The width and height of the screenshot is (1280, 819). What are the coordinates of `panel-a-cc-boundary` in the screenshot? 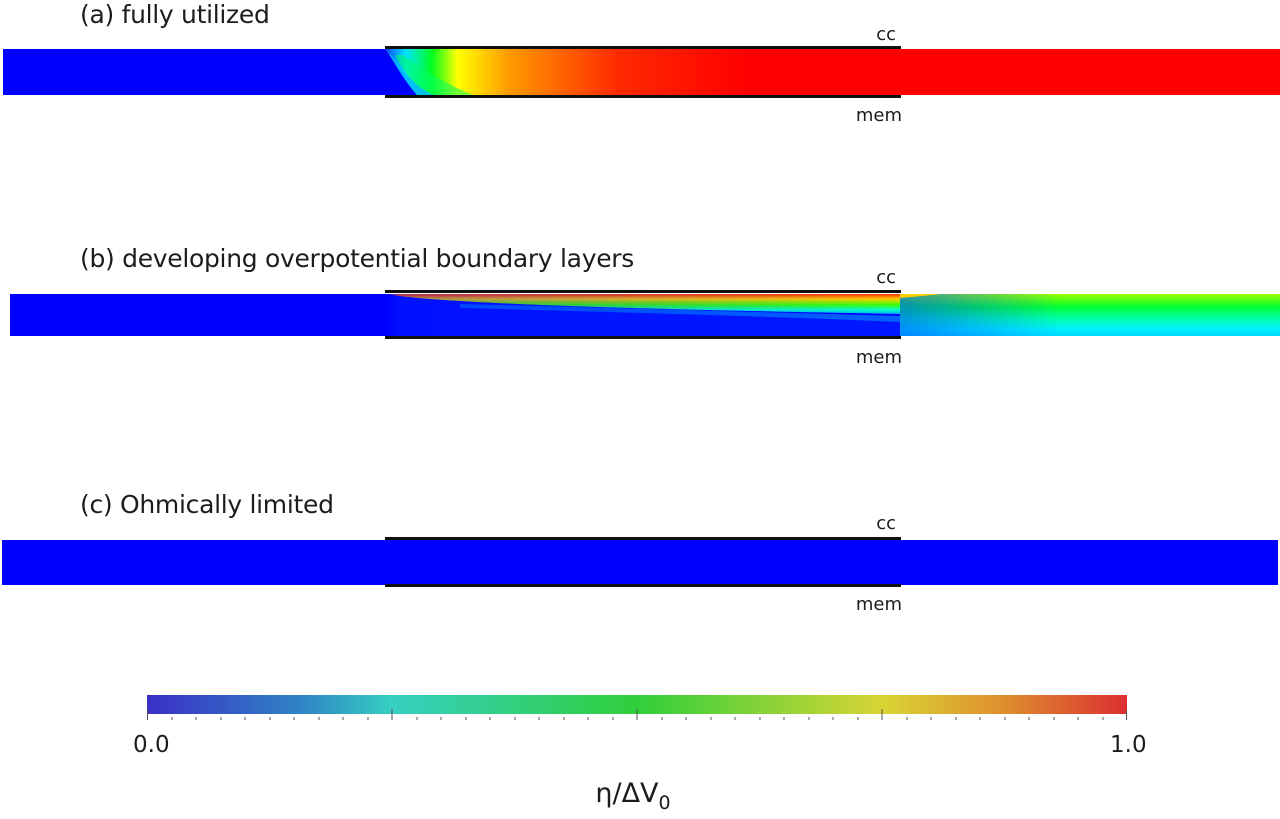 It's located at (643, 47).